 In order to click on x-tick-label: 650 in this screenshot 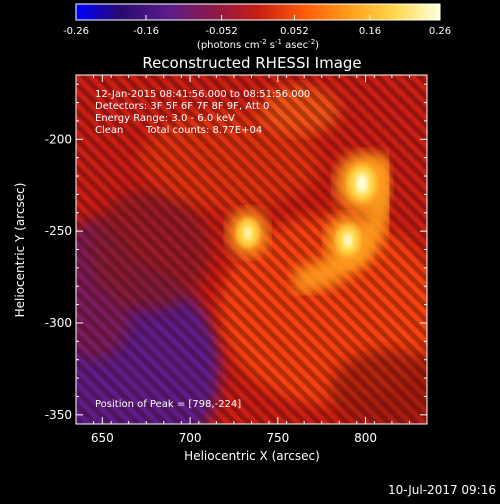, I will do `click(102, 438)`.